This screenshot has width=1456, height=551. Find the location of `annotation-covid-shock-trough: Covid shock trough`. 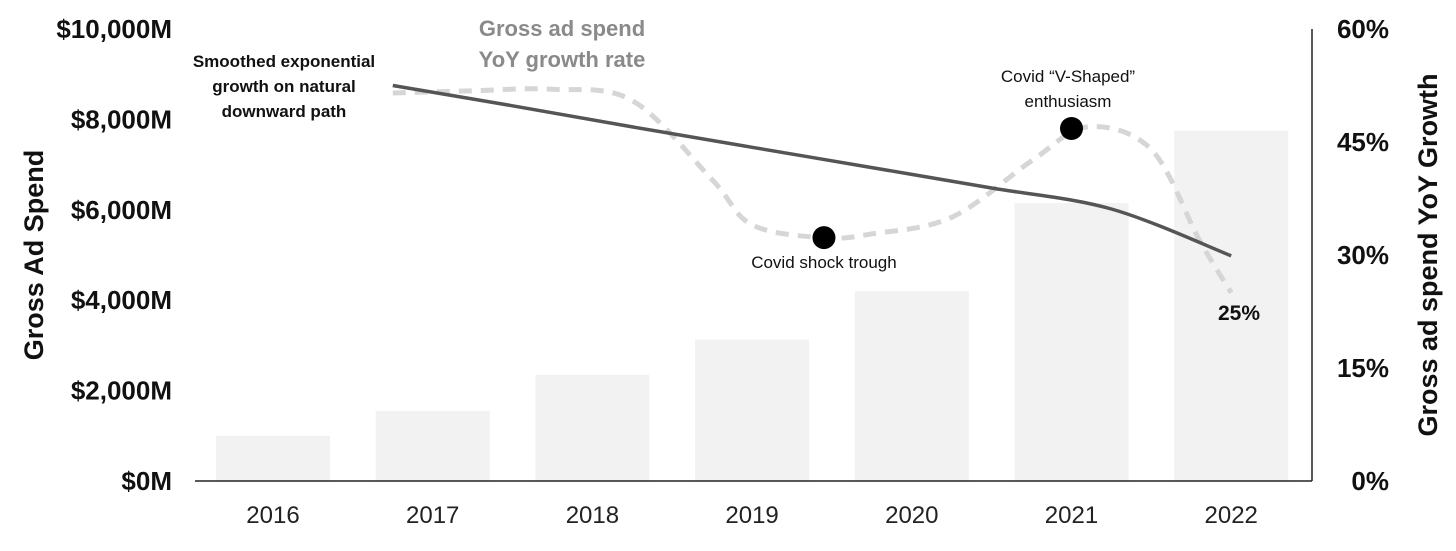

annotation-covid-shock-trough: Covid shock trough is located at coordinates (824, 262).